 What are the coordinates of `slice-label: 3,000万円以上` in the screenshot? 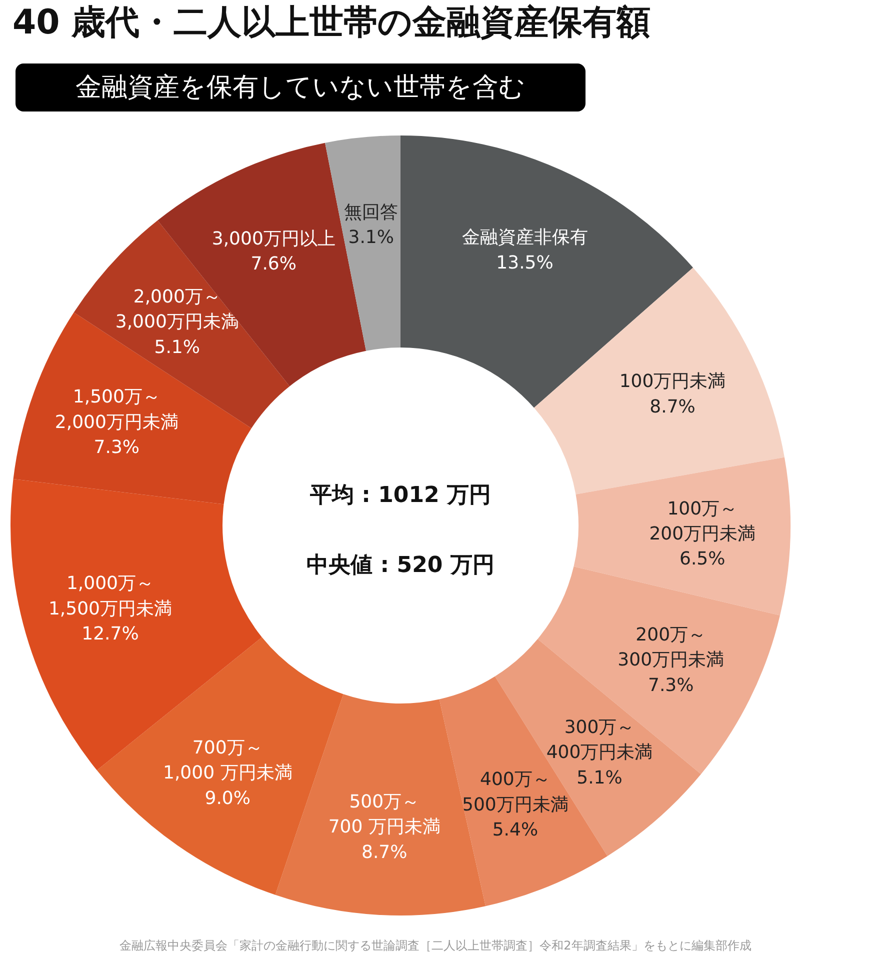 It's located at (274, 239).